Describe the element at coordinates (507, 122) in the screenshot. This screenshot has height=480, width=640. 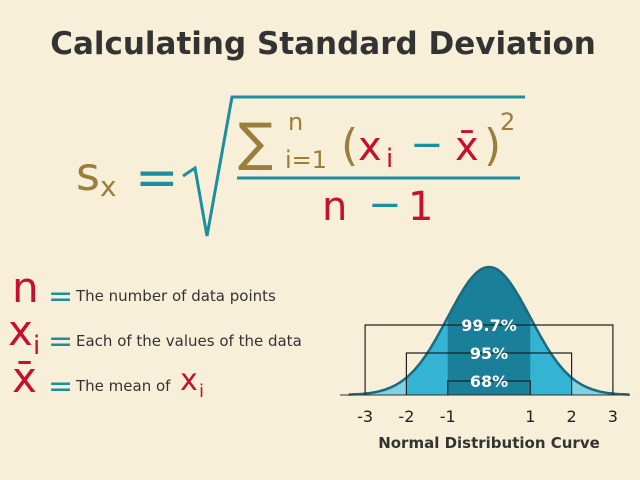
I see `power: 2` at that location.